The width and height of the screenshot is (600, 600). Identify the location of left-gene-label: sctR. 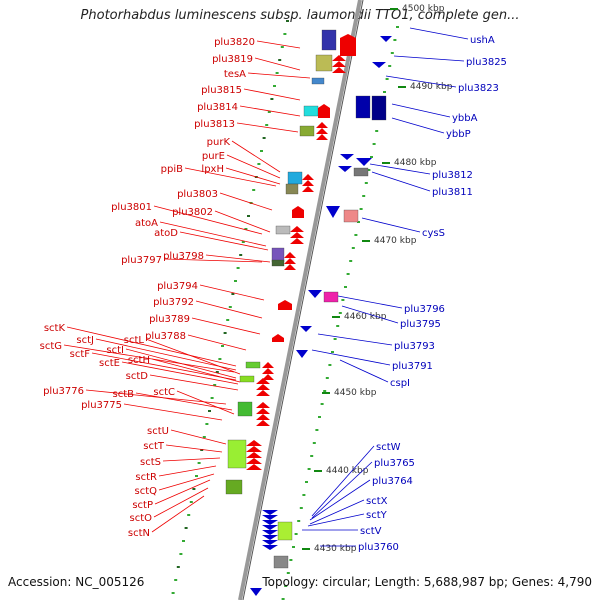
(146, 477).